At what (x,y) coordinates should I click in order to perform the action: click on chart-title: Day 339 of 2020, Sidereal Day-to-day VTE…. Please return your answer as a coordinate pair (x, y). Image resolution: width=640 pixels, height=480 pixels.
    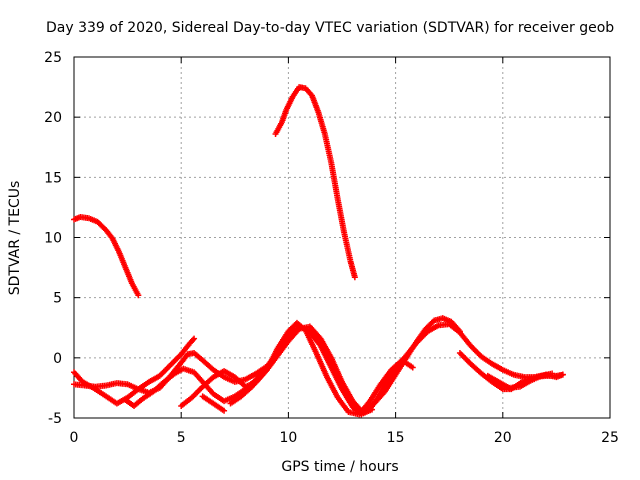
    Looking at the image, I should click on (330, 28).